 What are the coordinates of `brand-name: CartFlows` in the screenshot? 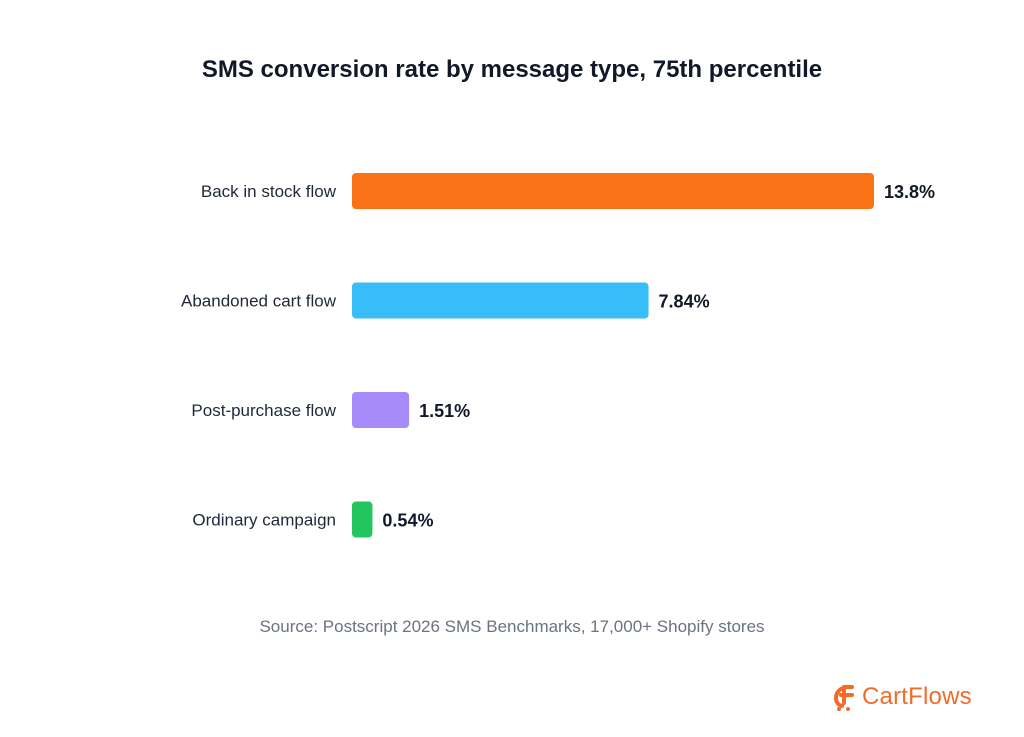 It's located at (917, 696).